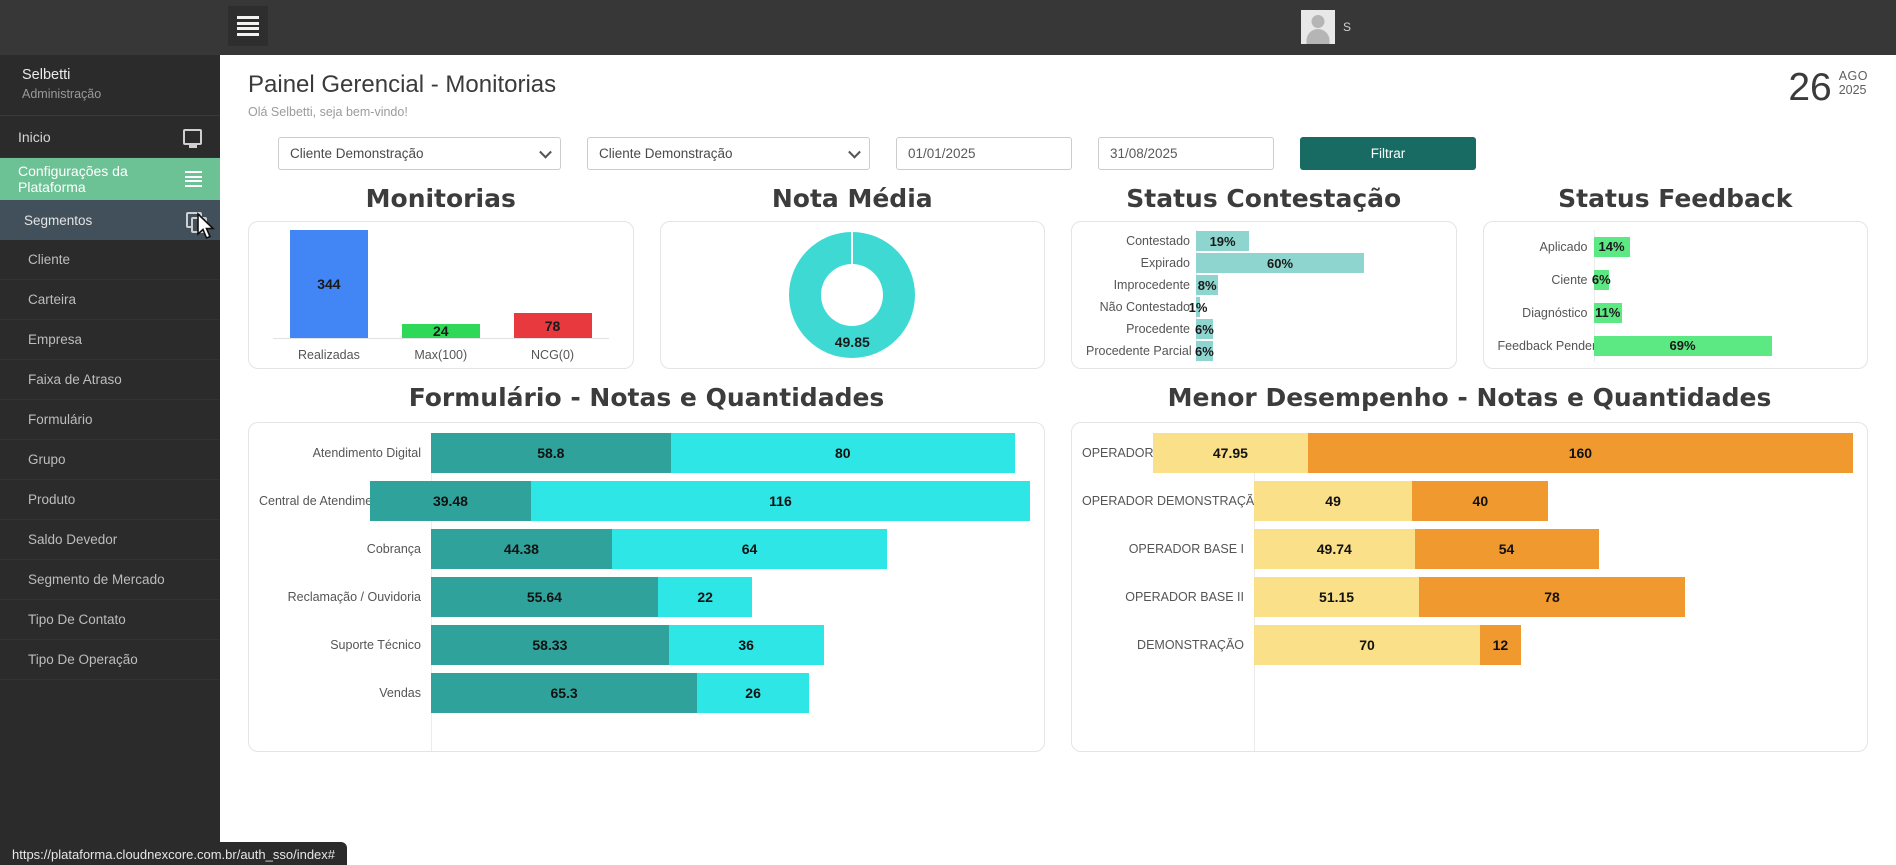 The image size is (1896, 865). What do you see at coordinates (450, 501) in the screenshot?
I see `bar-segment: 39.48` at bounding box center [450, 501].